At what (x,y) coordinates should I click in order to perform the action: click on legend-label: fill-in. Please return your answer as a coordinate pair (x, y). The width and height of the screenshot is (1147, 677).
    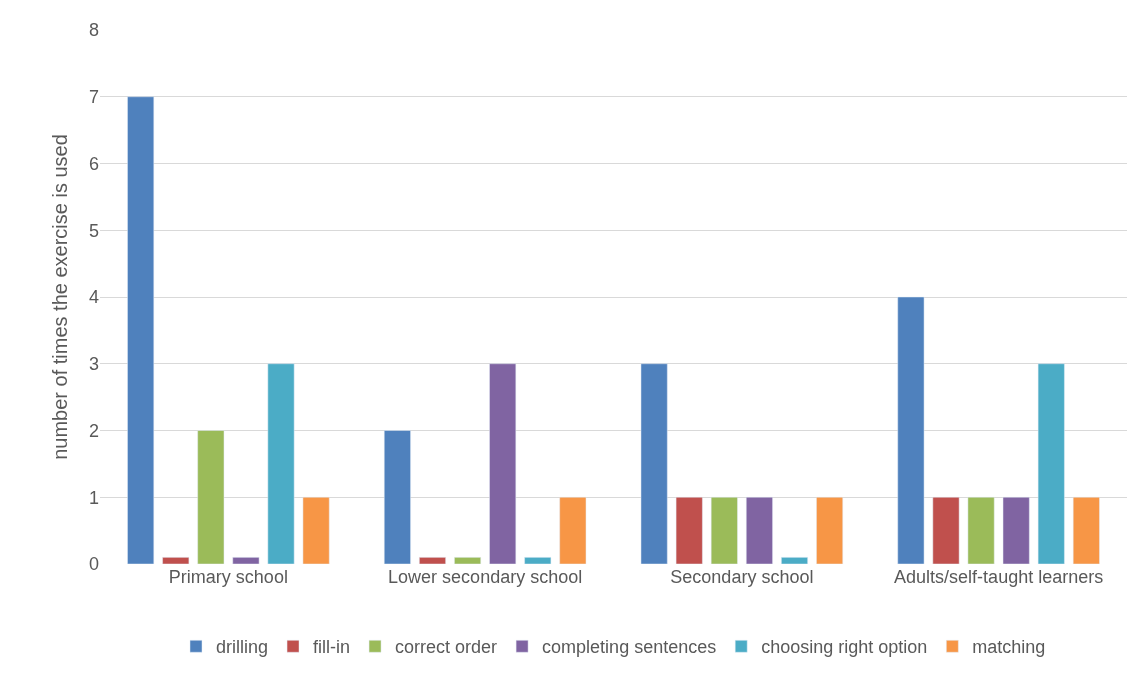
    Looking at the image, I should click on (332, 647).